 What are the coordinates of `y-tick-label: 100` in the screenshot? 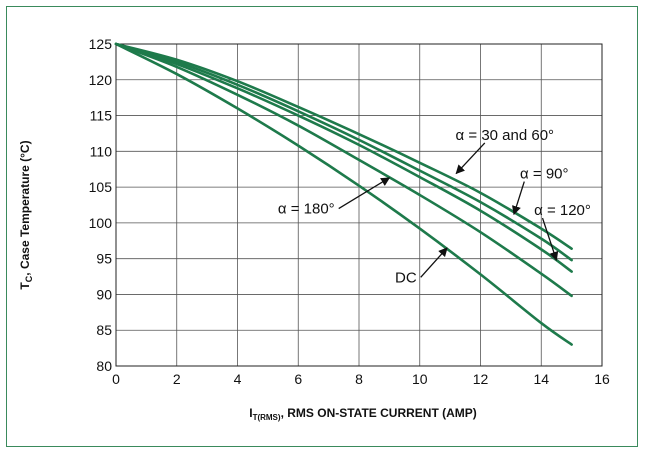 It's located at (101, 223).